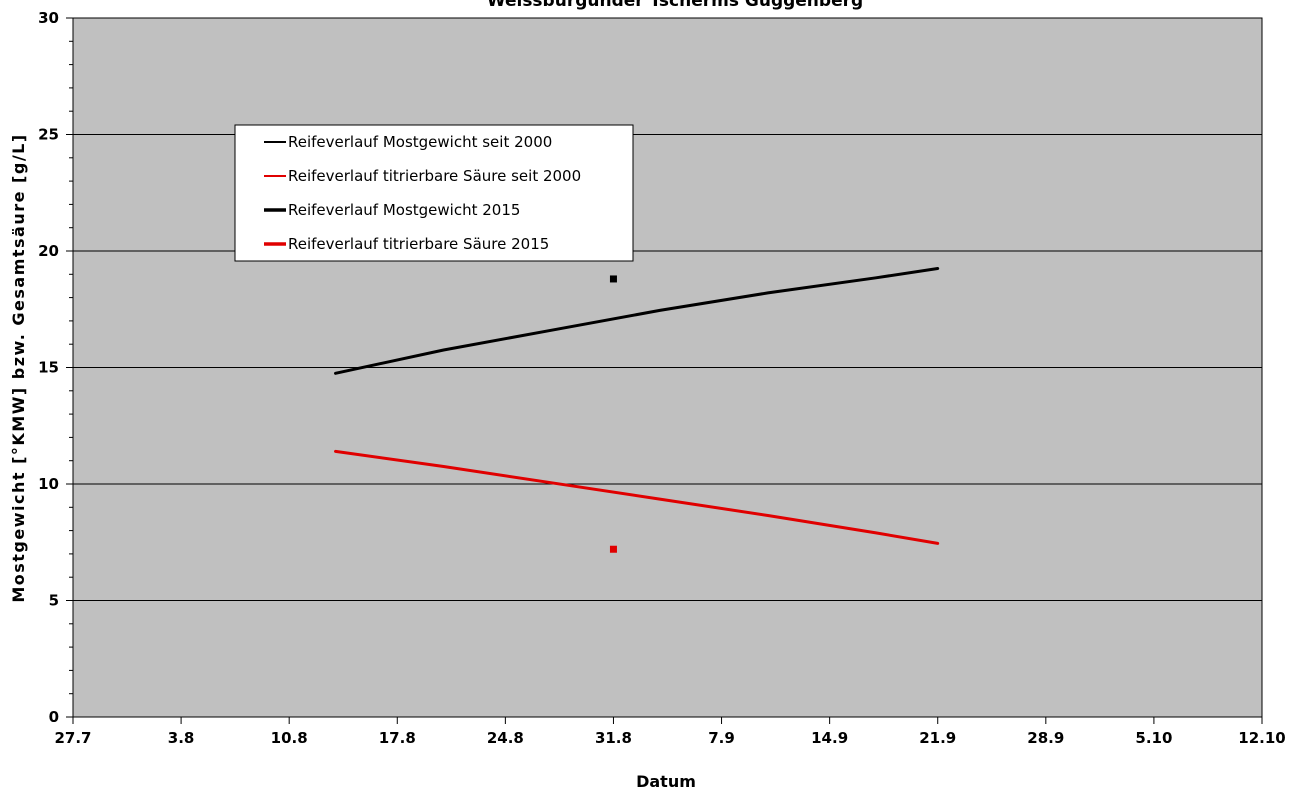 Image resolution: width=1302 pixels, height=794 pixels. What do you see at coordinates (829, 738) in the screenshot?
I see `x-tick-label: 14.9` at bounding box center [829, 738].